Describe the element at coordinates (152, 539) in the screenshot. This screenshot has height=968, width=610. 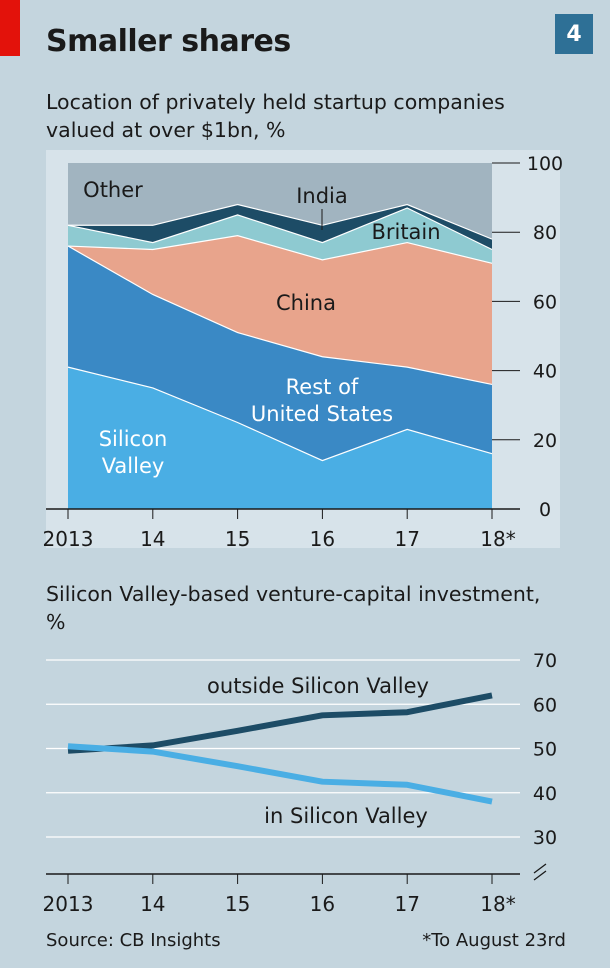
I see `x-tick-label-1: 14` at that location.